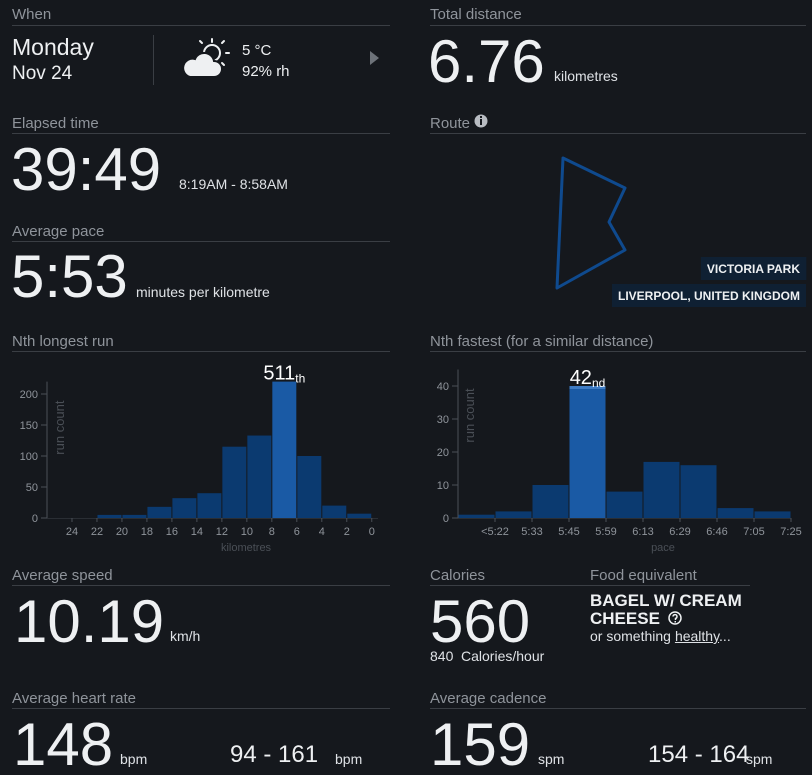 This screenshot has width=812, height=775. I want to click on x-tick-label: 2, so click(347, 532).